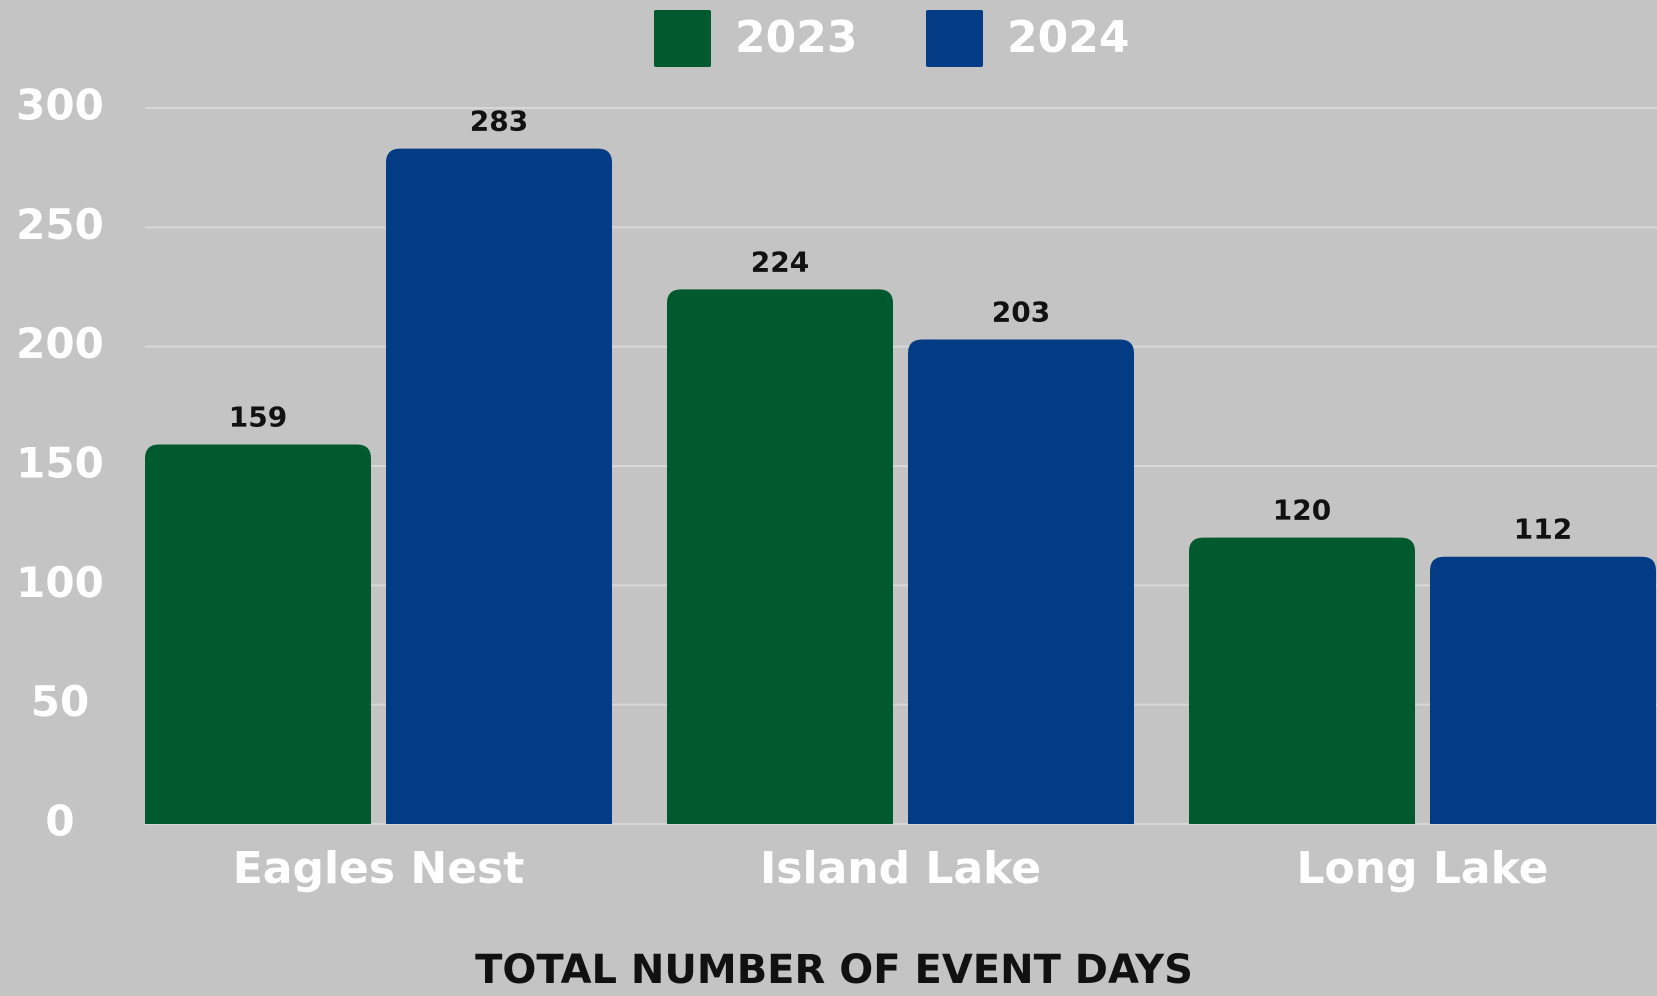 This screenshot has width=1657, height=996. What do you see at coordinates (379, 868) in the screenshot?
I see `x-tick-label: Eagles Nest` at bounding box center [379, 868].